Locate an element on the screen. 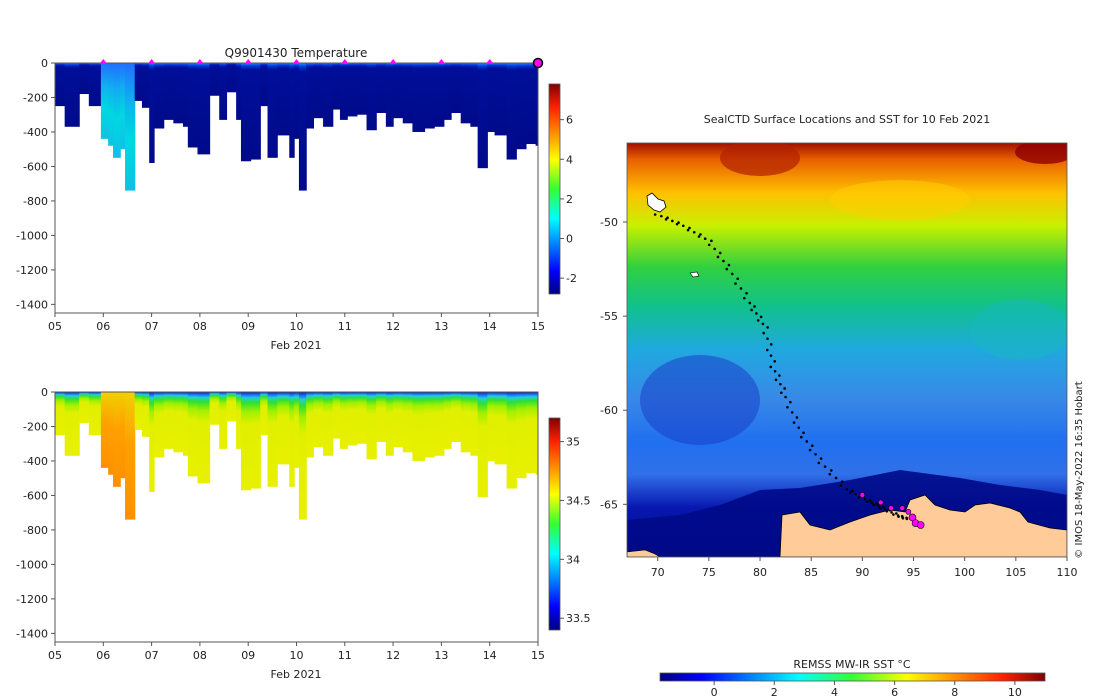 The width and height of the screenshot is (1100, 700). x-tick-label: 14 is located at coordinates (490, 326).